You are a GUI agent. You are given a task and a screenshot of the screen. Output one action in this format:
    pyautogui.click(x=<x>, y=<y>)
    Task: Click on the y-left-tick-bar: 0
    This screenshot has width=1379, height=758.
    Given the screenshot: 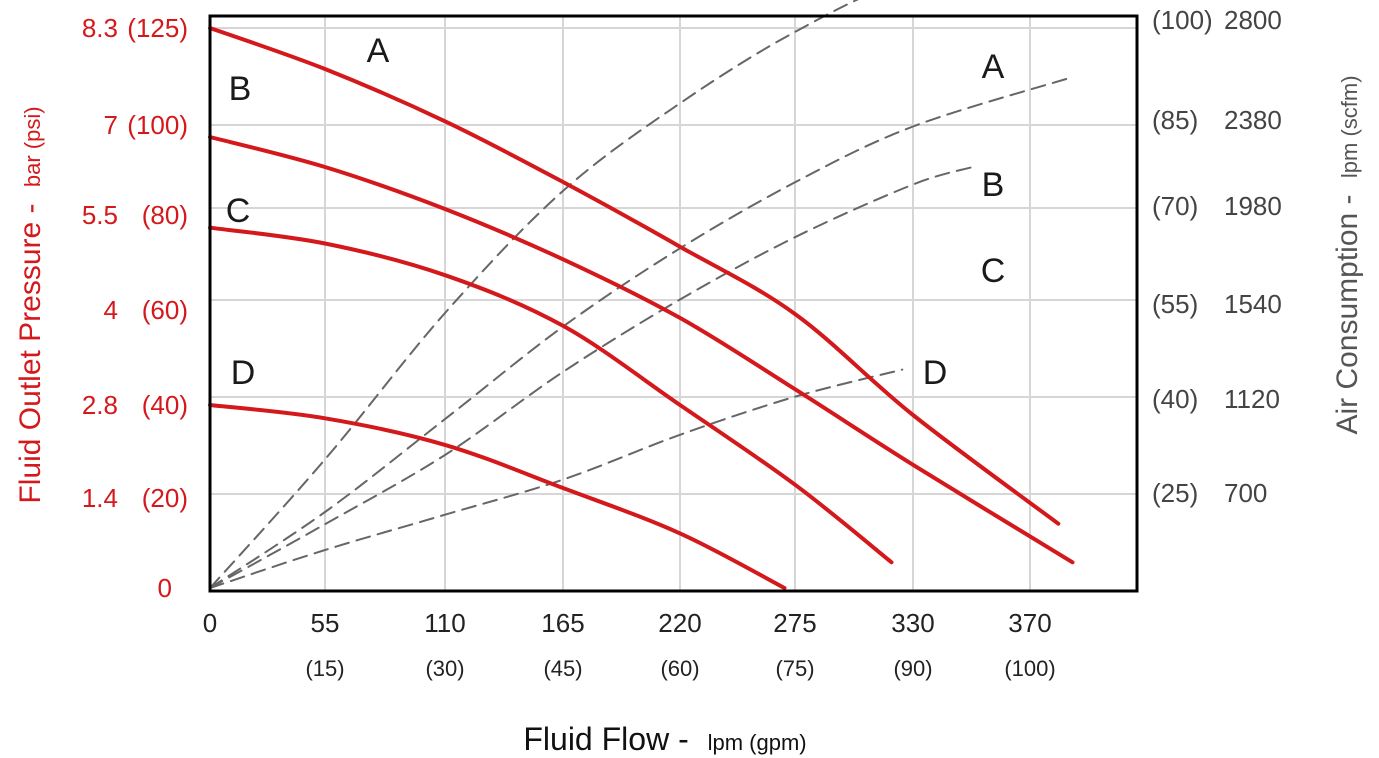 What is the action you would take?
    pyautogui.click(x=165, y=588)
    